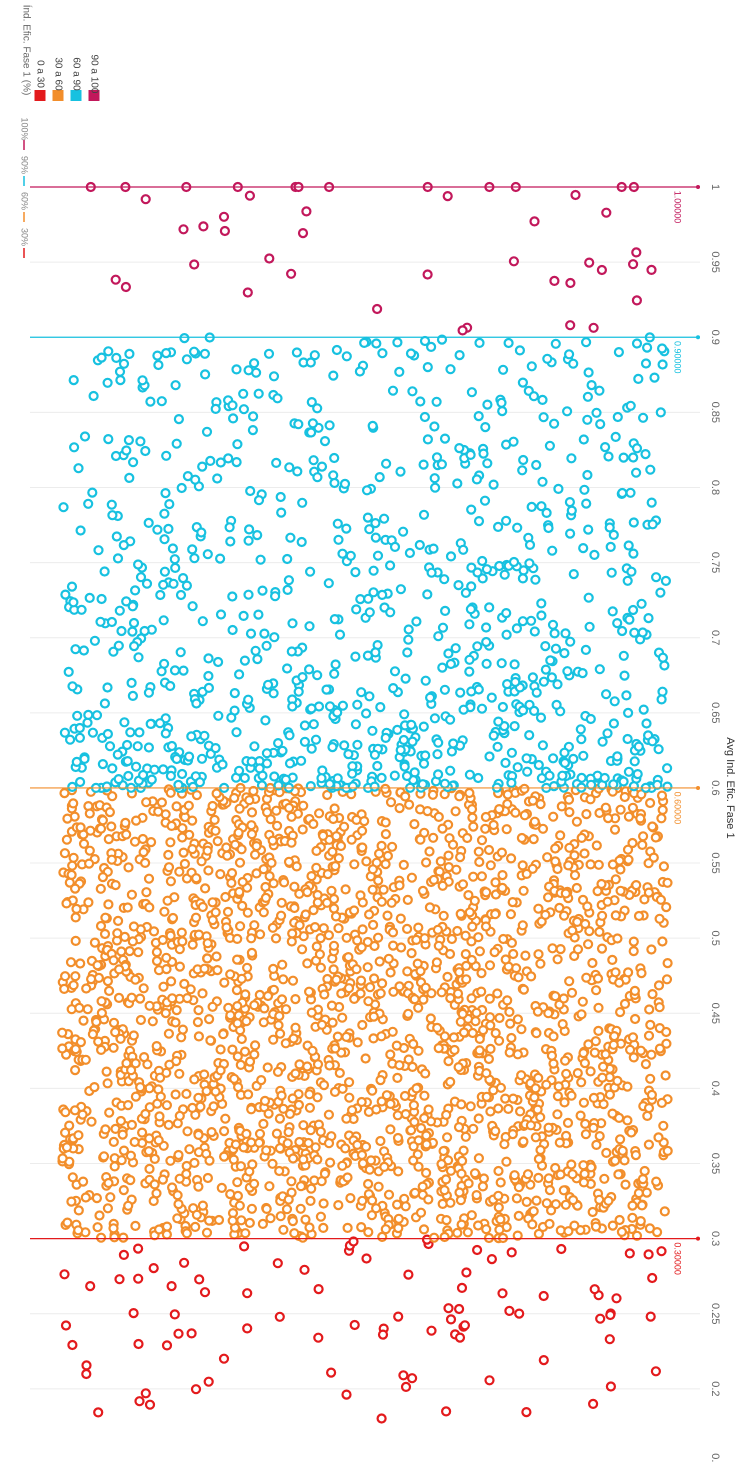 The width and height of the screenshot is (736, 1463). What do you see at coordinates (715, 562) in the screenshot?
I see `tick-label: 0.75` at bounding box center [715, 562].